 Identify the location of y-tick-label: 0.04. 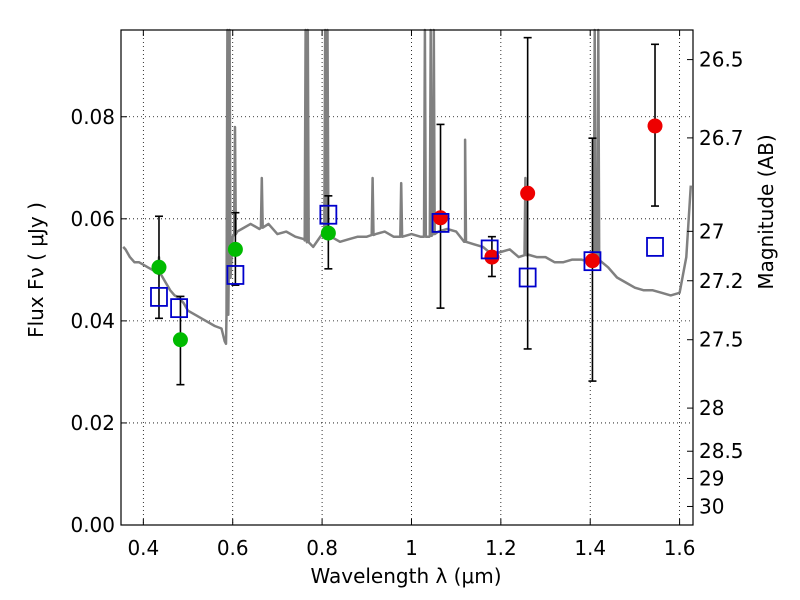
(92, 321).